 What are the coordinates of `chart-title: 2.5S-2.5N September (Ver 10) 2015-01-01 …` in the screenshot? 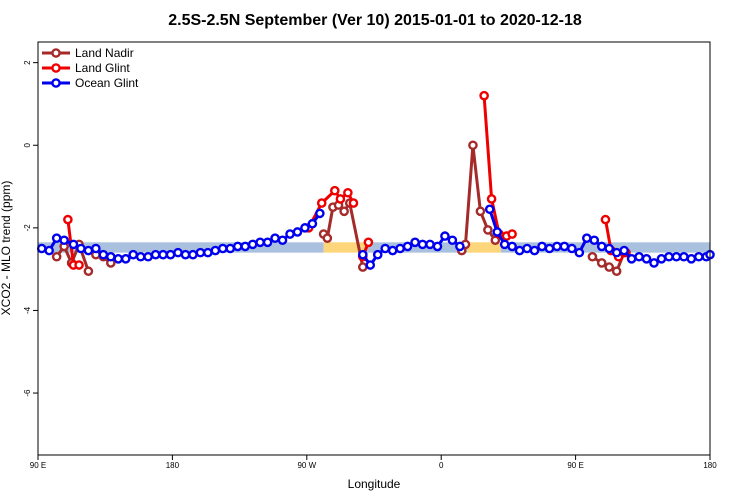 It's located at (375, 20).